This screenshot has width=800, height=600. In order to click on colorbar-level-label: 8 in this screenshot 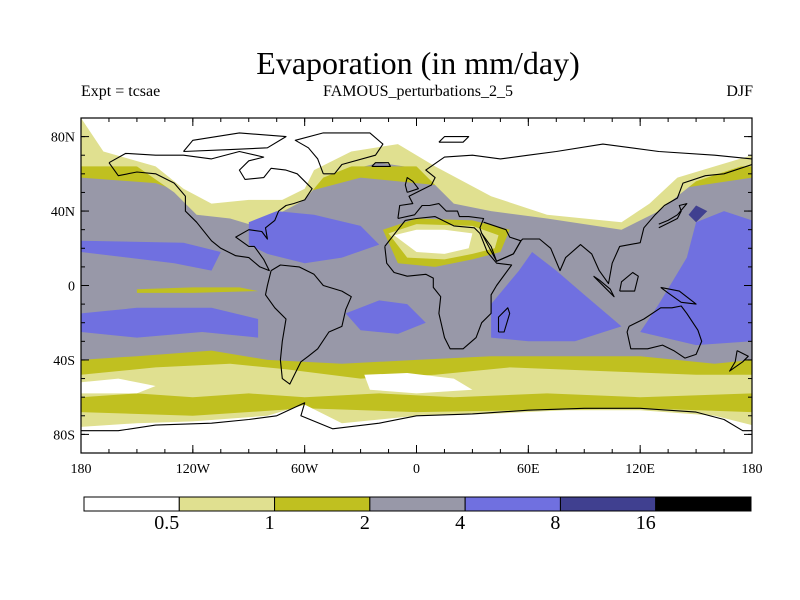, I will do `click(555, 523)`.